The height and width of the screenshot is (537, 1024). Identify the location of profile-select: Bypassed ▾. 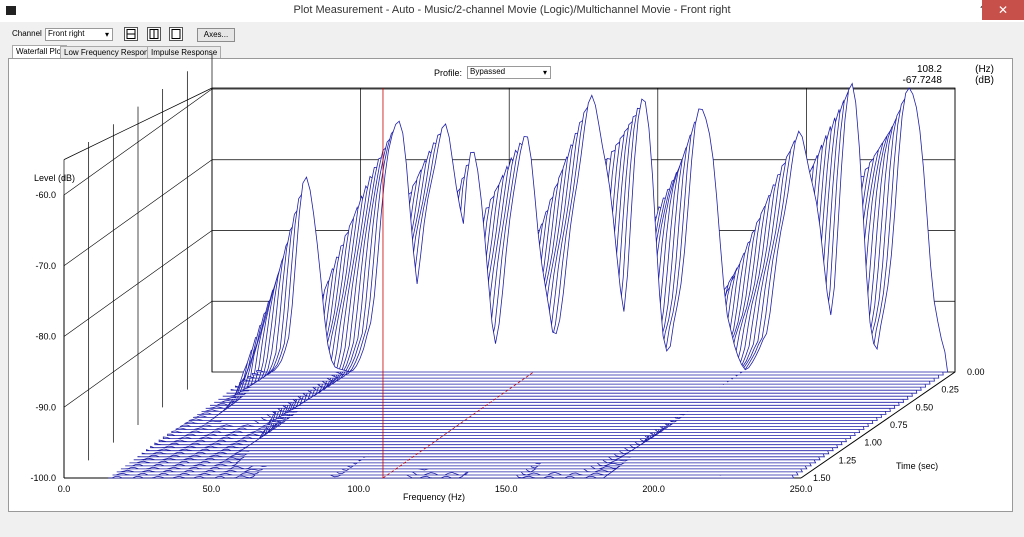
(509, 72).